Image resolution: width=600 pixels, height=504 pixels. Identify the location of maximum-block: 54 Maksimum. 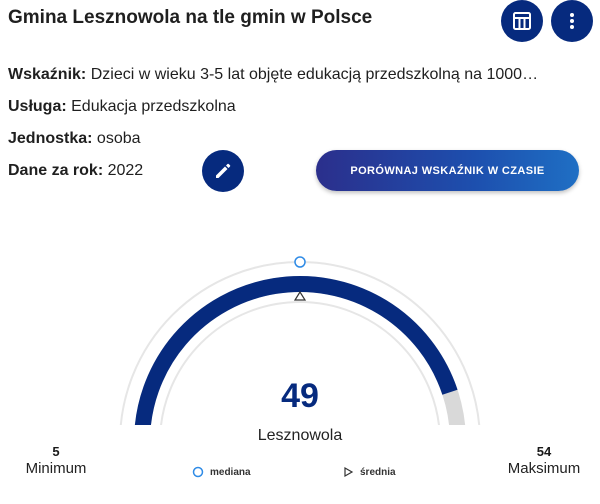
(544, 461).